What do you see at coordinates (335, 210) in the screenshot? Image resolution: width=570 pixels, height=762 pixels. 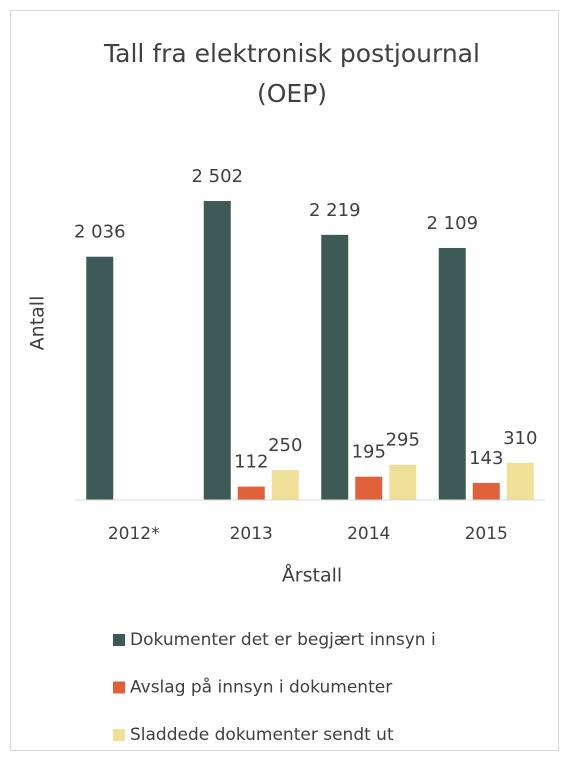 I see `value-label: 2 219` at bounding box center [335, 210].